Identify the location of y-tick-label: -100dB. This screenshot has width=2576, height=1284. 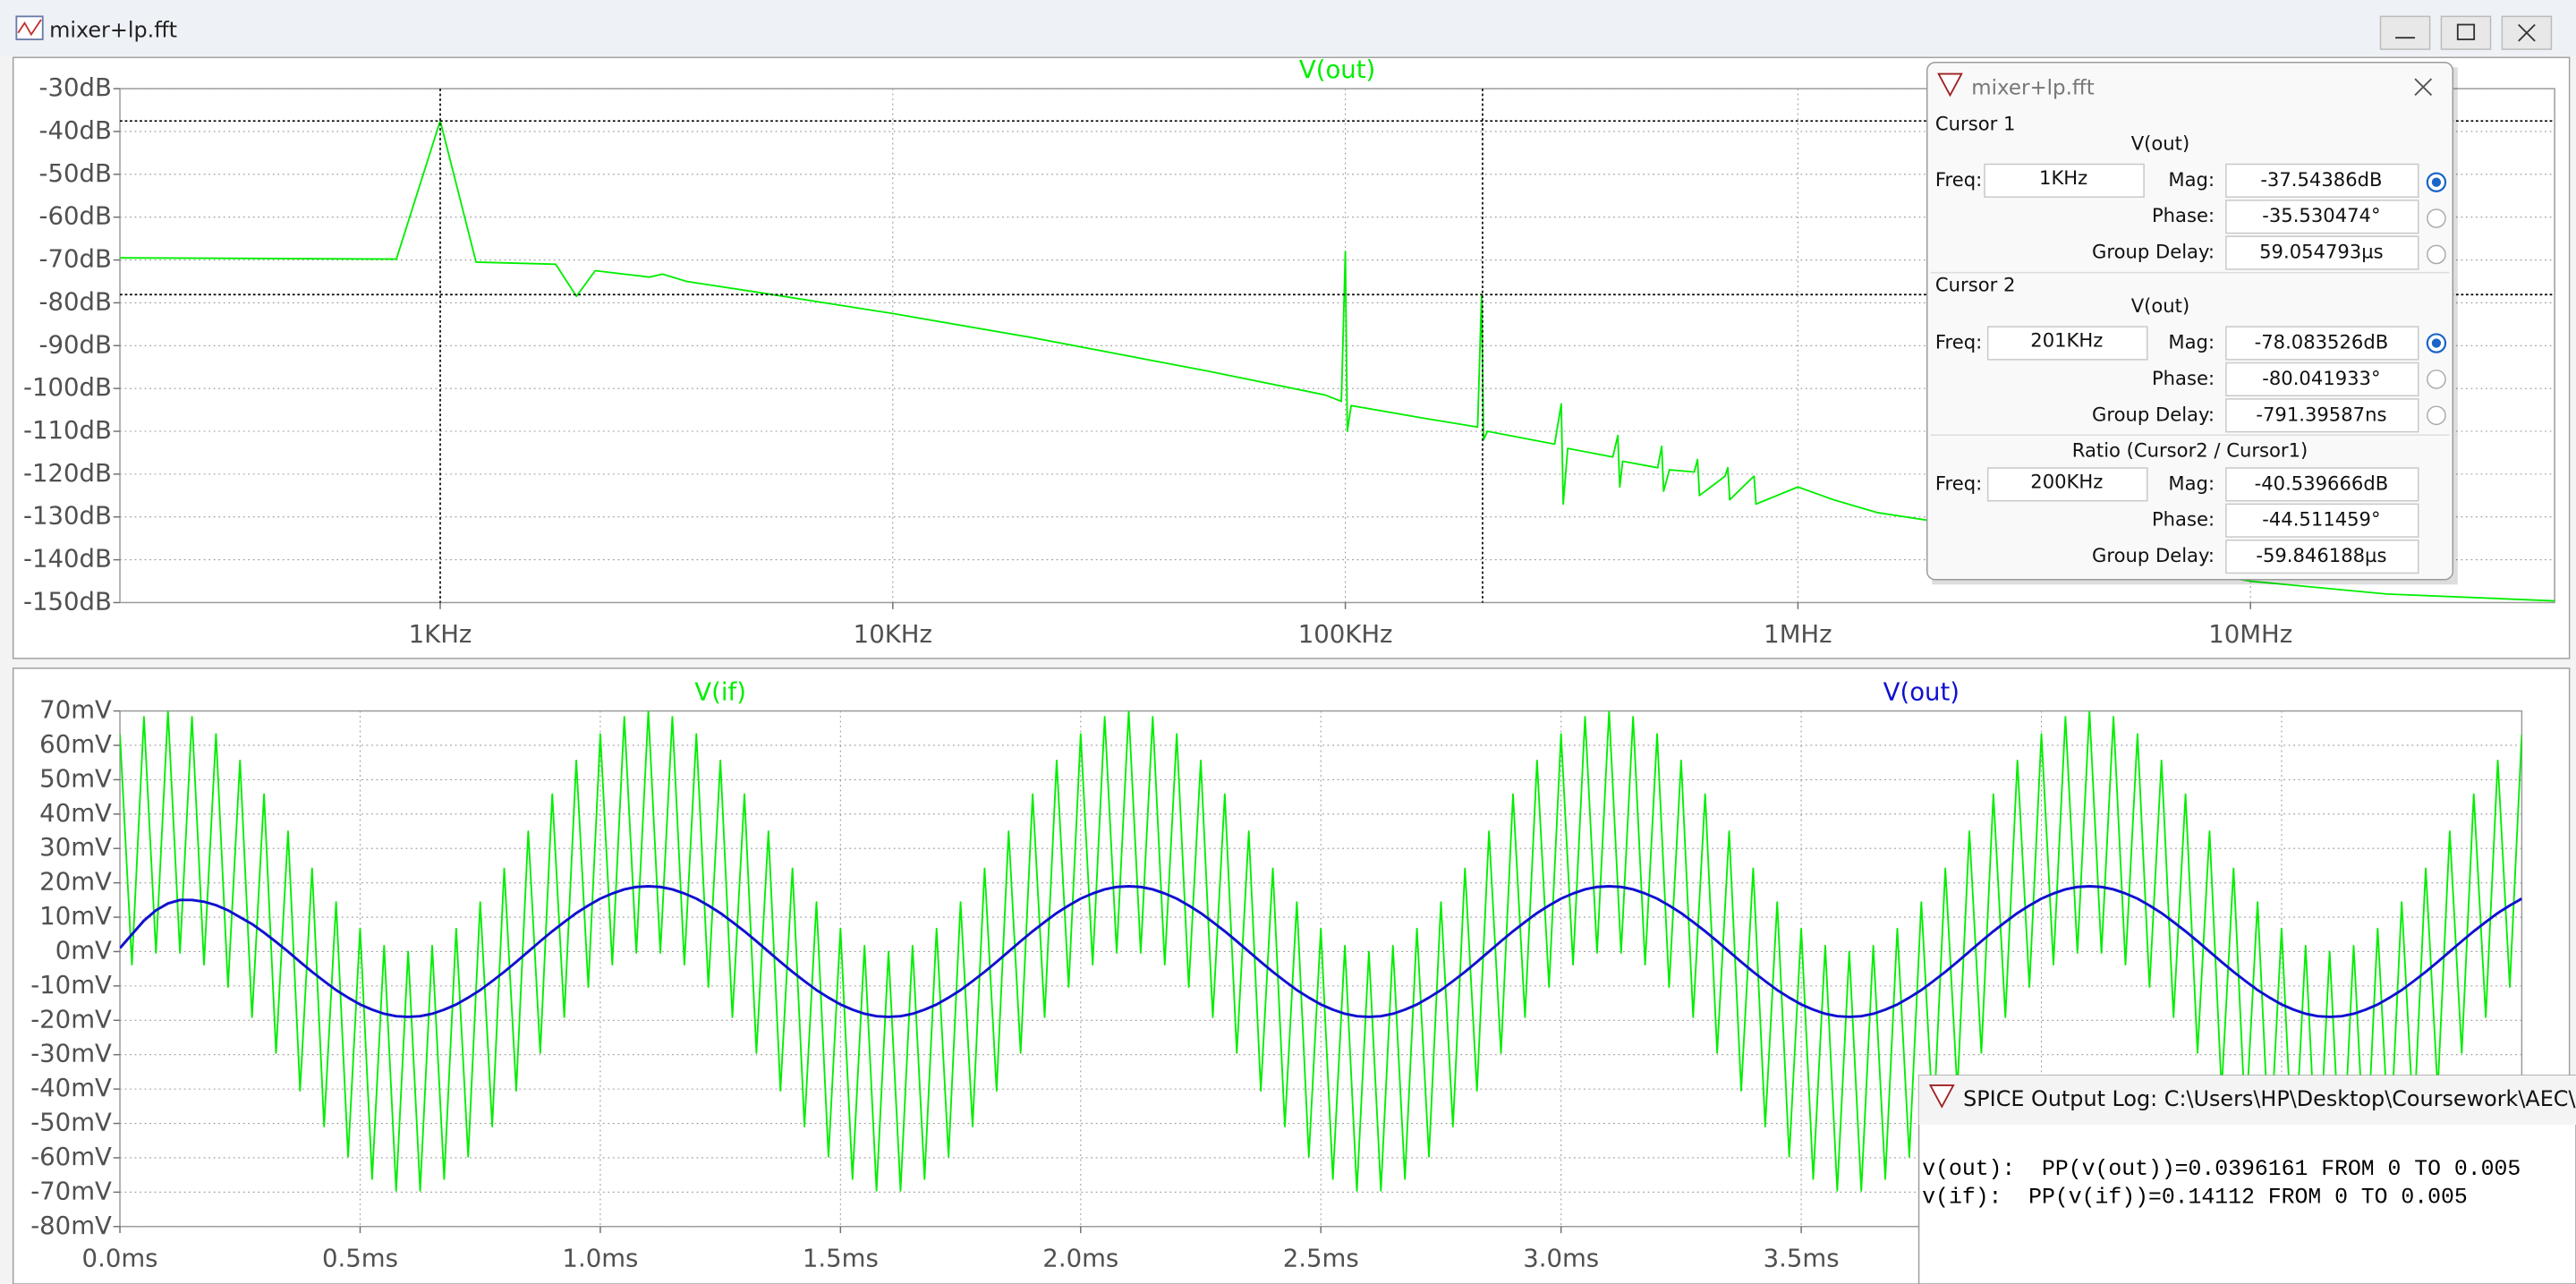
(67, 387).